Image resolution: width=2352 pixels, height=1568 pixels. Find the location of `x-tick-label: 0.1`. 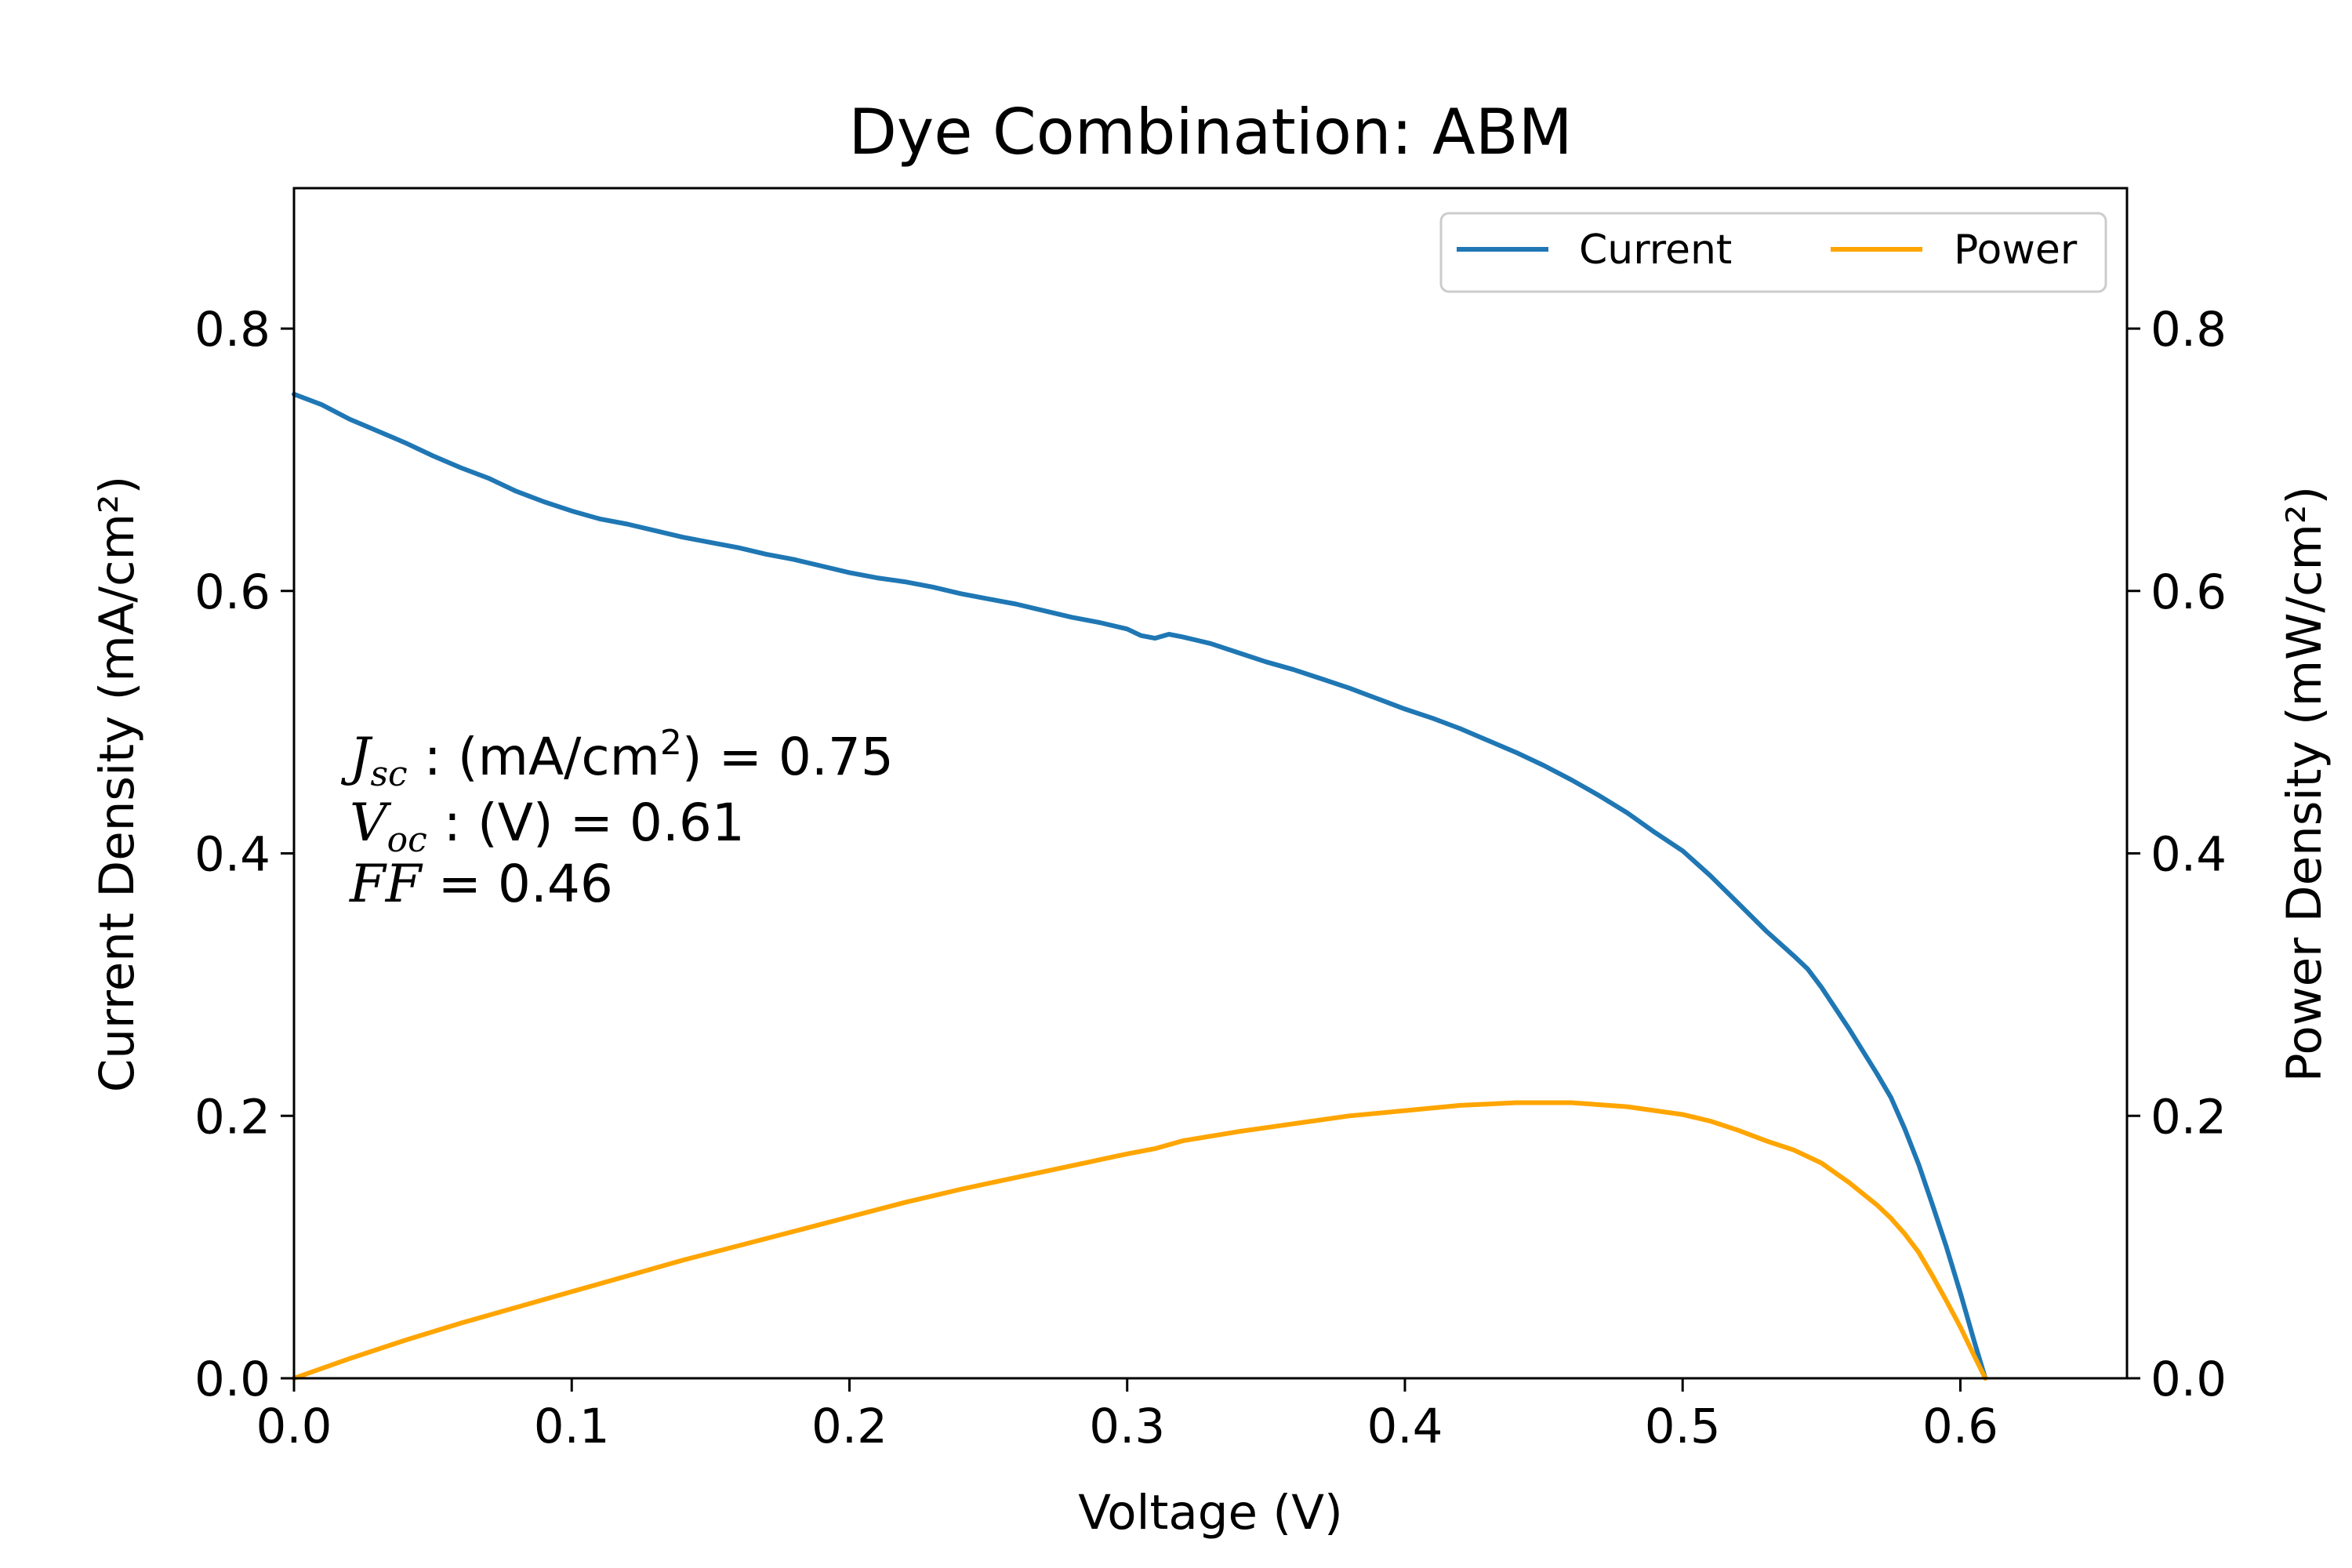

x-tick-label: 0.1 is located at coordinates (572, 1426).